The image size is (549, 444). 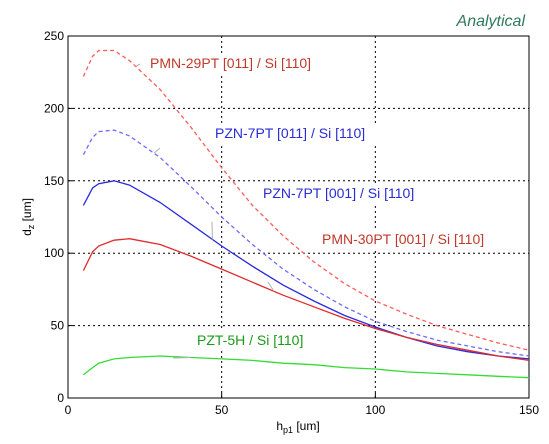 I want to click on y-axis-label: dz [um], so click(x=28, y=217).